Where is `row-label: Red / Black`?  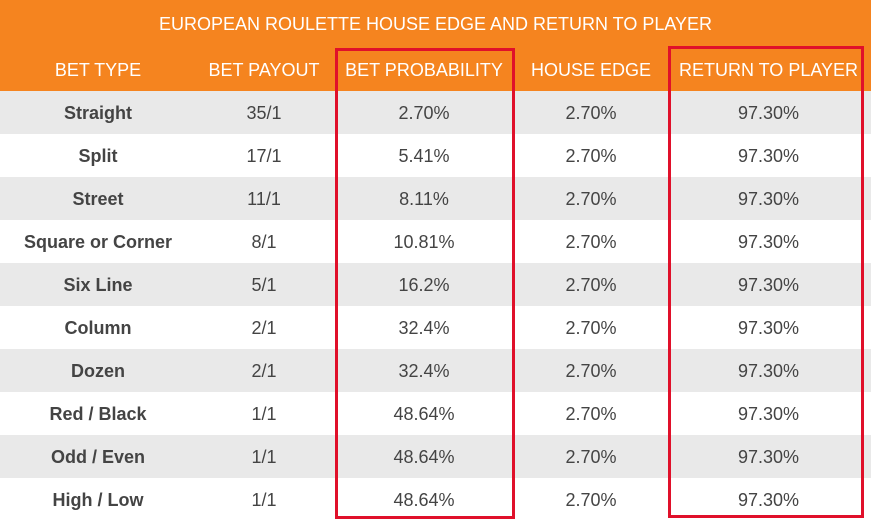 row-label: Red / Black is located at coordinates (98, 414).